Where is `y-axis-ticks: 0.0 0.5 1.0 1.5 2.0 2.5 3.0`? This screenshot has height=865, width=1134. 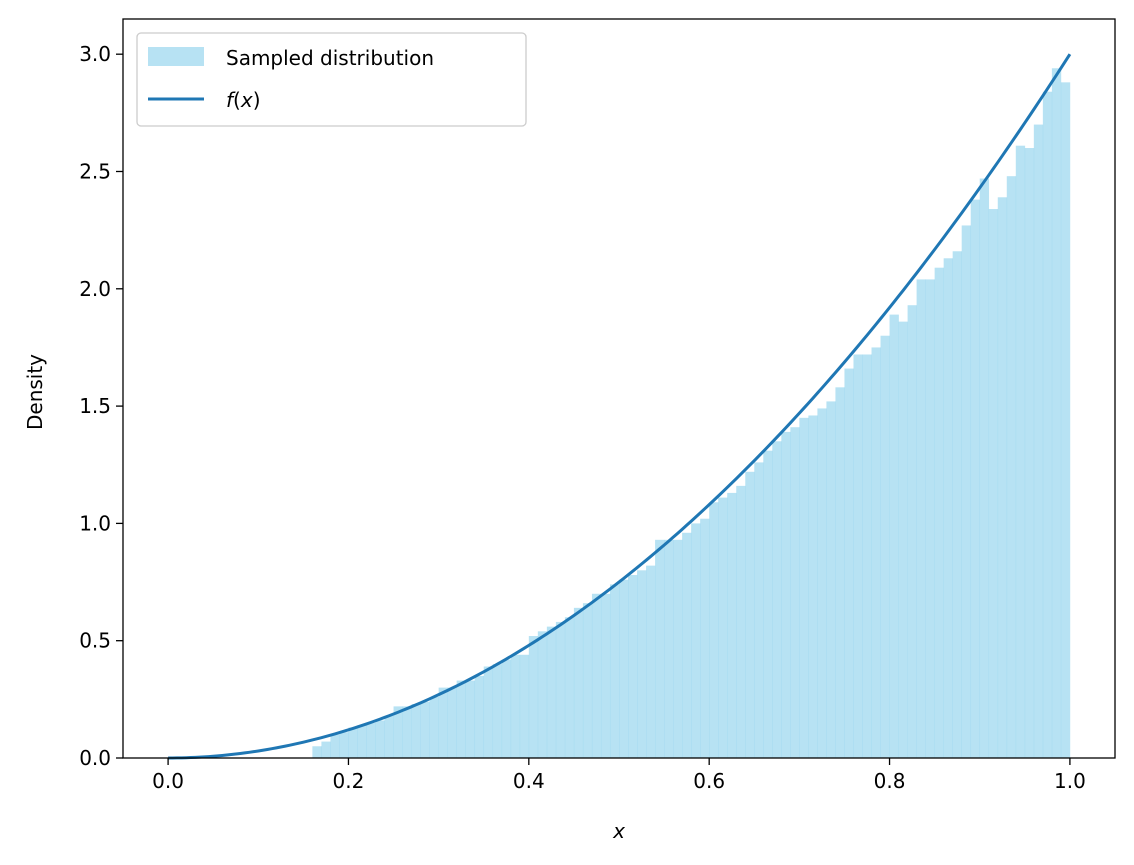
y-axis-ticks: 0.0 0.5 1.0 1.5 2.0 2.5 3.0 is located at coordinates (101, 406).